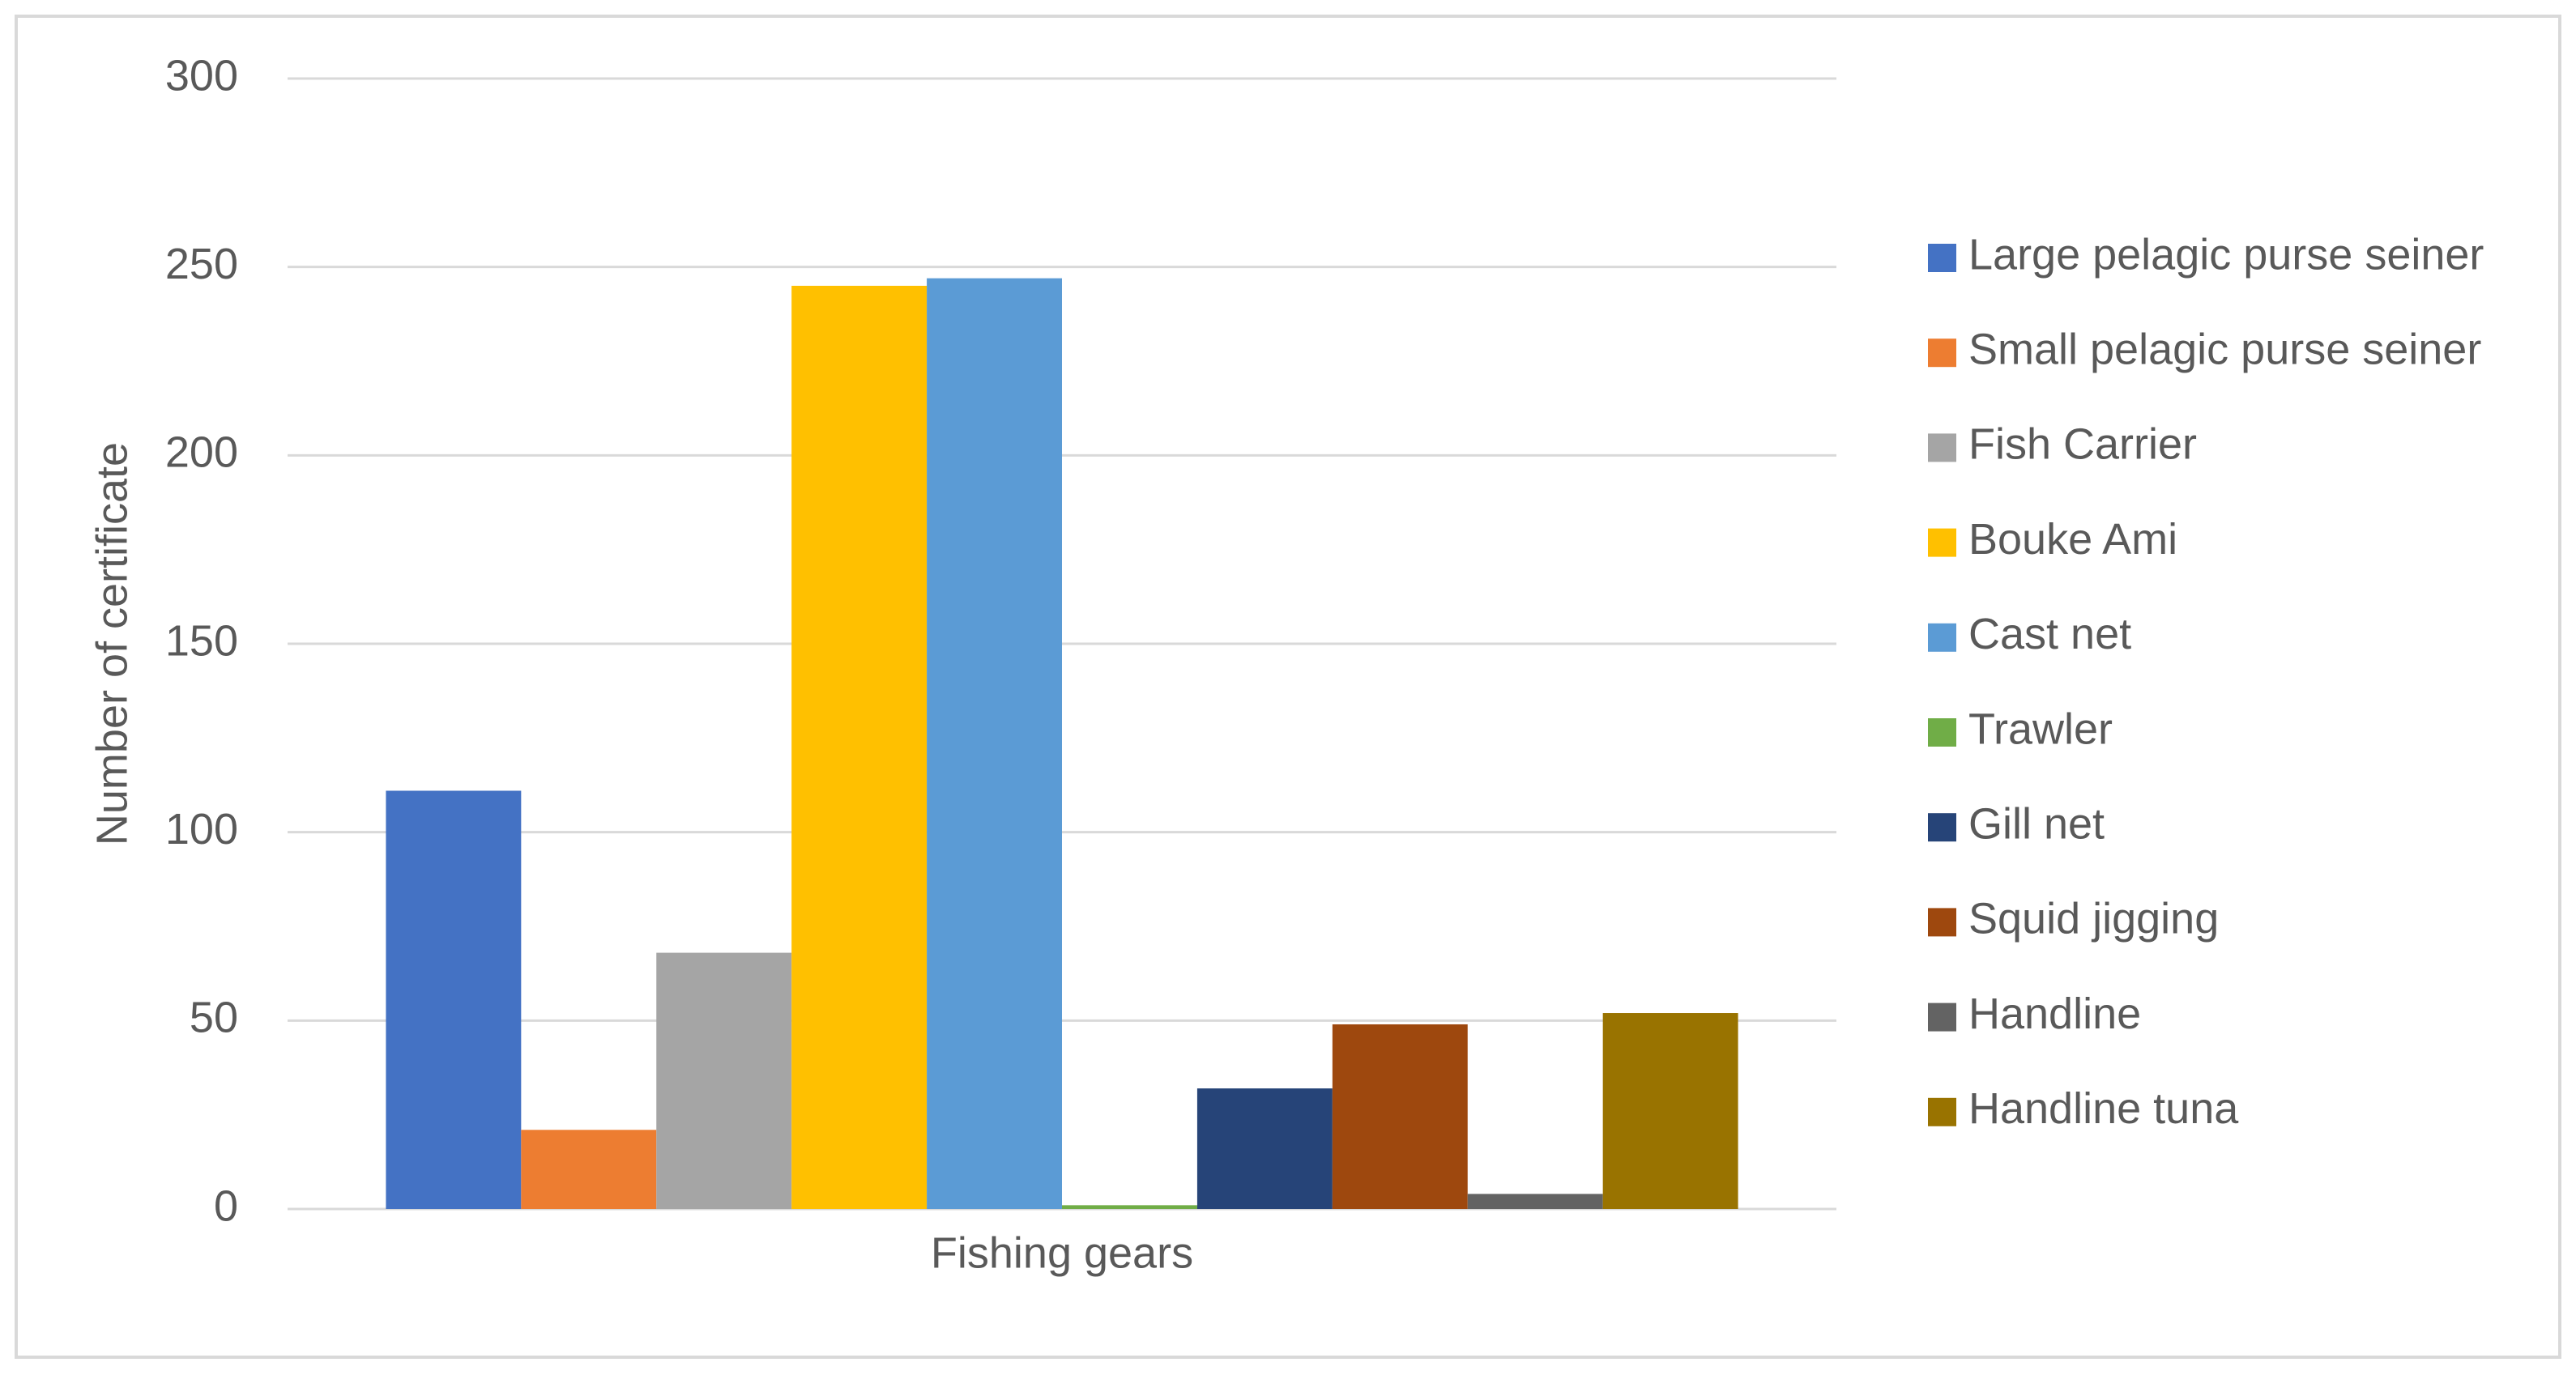 The height and width of the screenshot is (1375, 2576). I want to click on y-tick-label: 200, so click(201, 453).